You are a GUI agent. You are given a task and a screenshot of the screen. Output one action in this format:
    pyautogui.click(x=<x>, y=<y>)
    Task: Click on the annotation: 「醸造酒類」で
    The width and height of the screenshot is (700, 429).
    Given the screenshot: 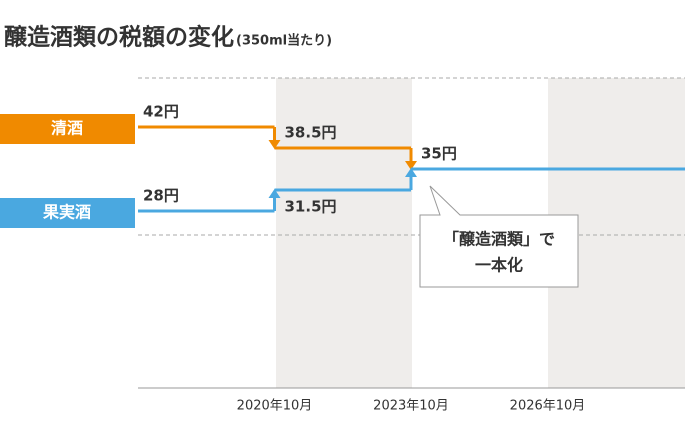 What is the action you would take?
    pyautogui.click(x=499, y=239)
    